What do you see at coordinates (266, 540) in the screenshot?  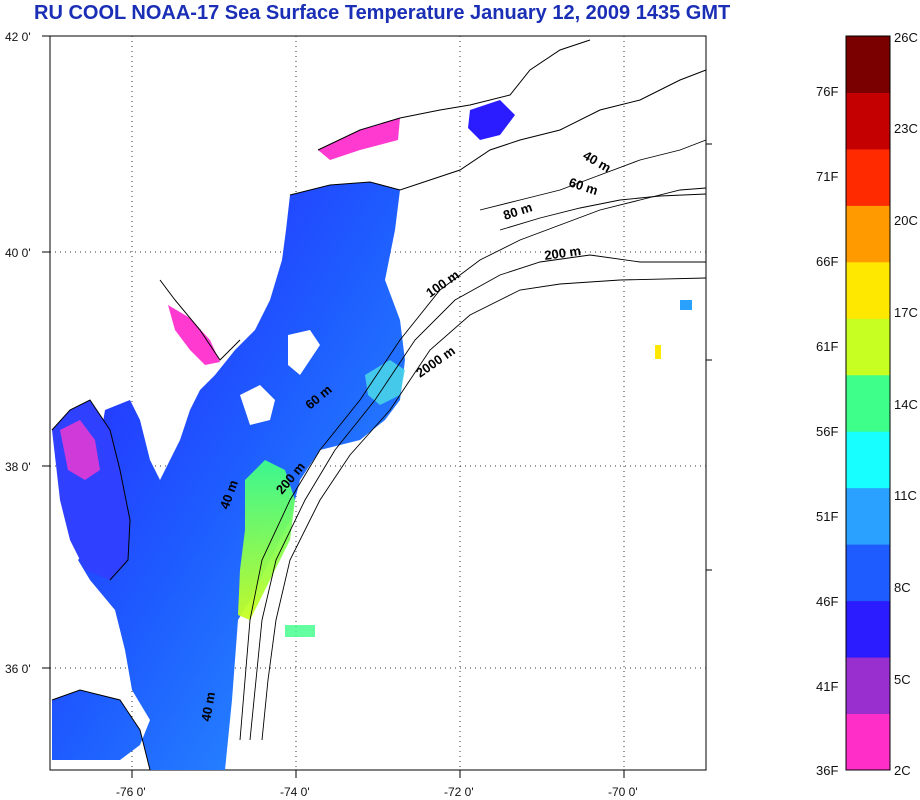 I see `shelf-warm-band` at bounding box center [266, 540].